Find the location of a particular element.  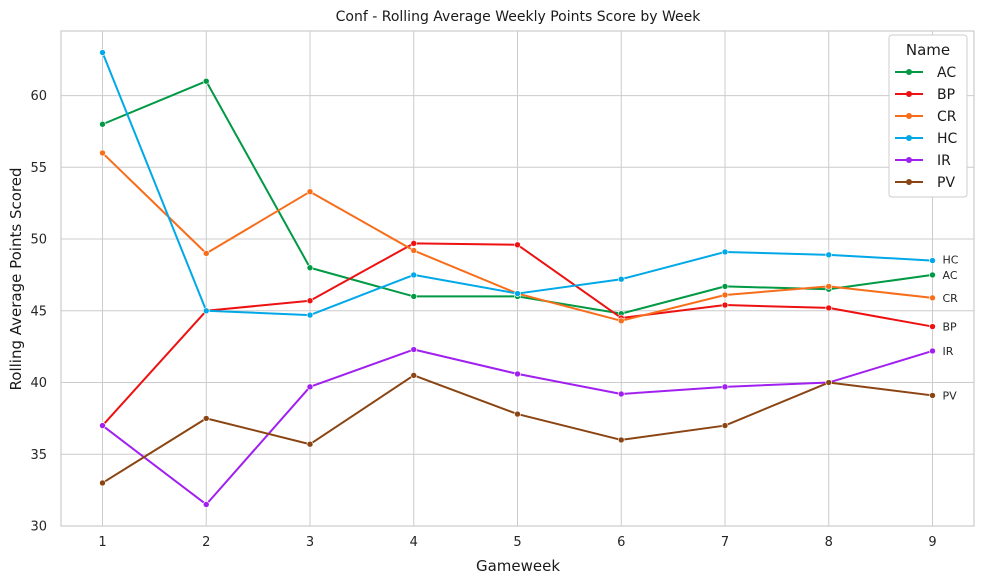

legend-item: PV is located at coordinates (925, 183).